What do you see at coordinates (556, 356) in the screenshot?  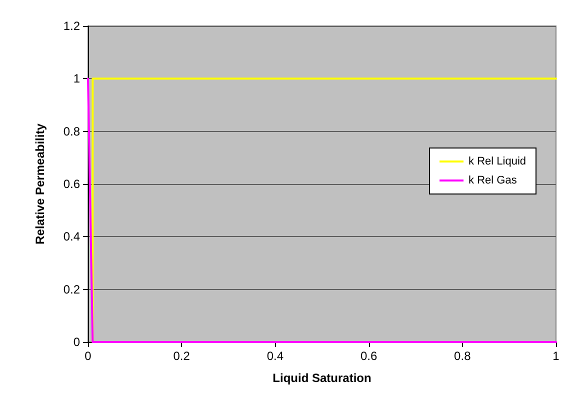 I see `x-tick-label: 1` at bounding box center [556, 356].